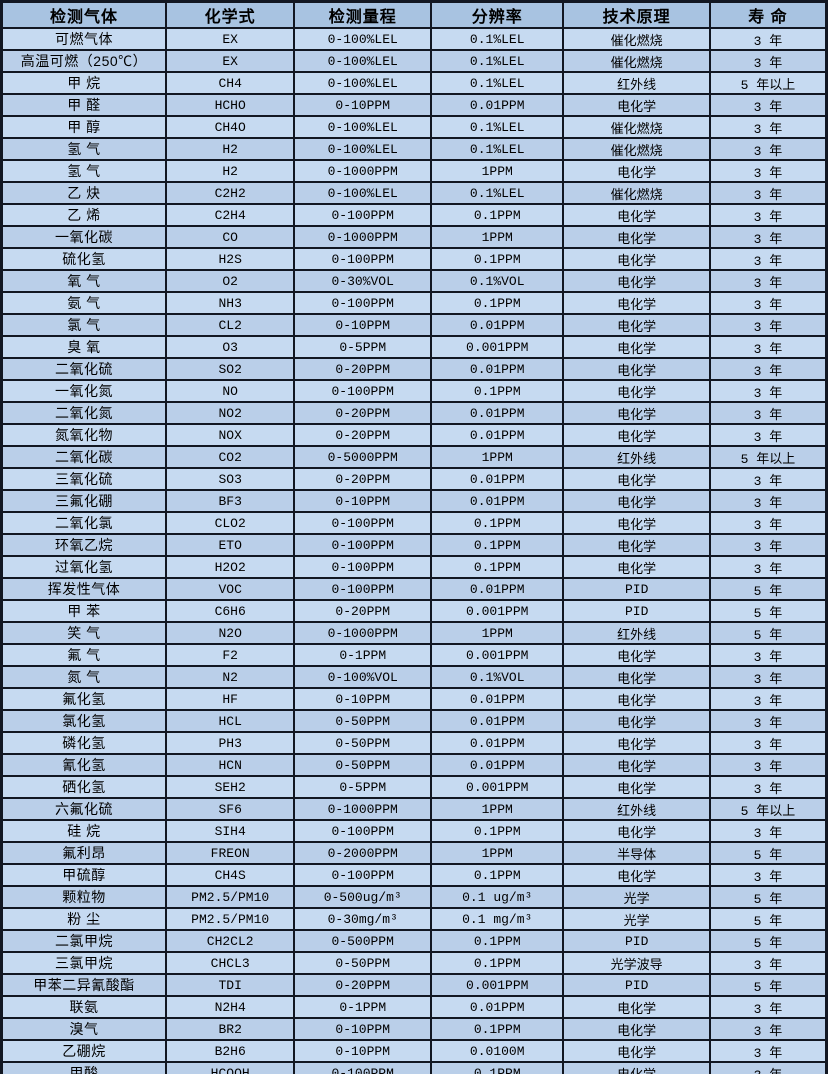  I want to click on cell-gas: 高温可燃（250℃）, so click(83, 61).